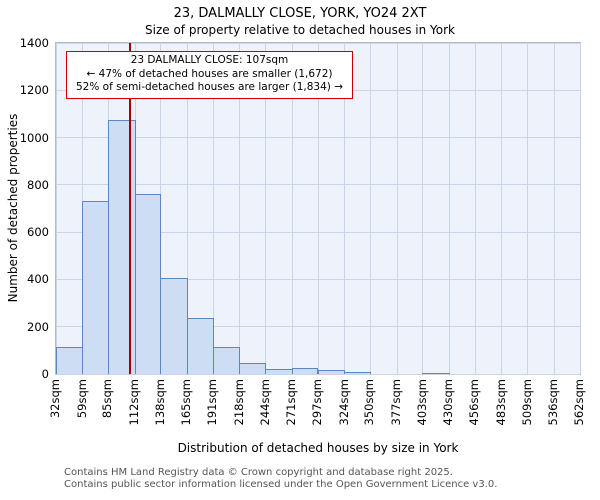 The width and height of the screenshot is (600, 500). I want to click on x-tick-label: 112sqm, so click(134, 402).